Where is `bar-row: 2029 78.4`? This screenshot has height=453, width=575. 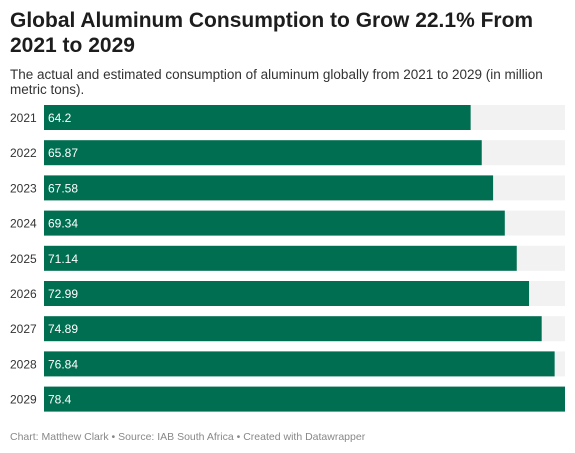 bar-row: 2029 78.4 is located at coordinates (287, 399).